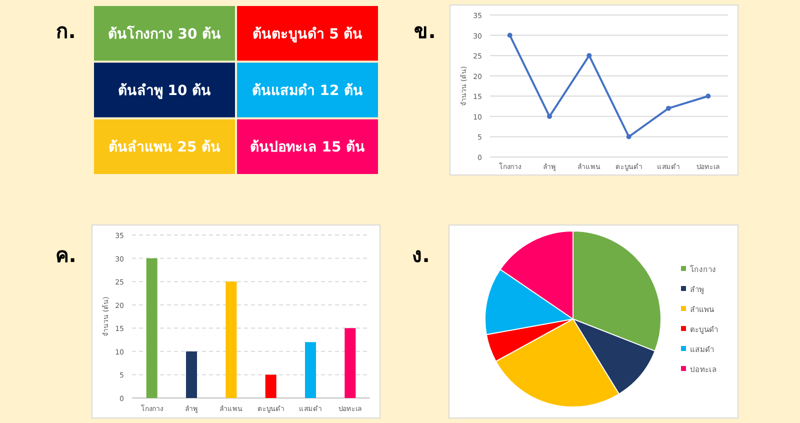  Describe the element at coordinates (308, 91) in the screenshot. I see `text: ต้นแสมดำ 12 ต้น` at that location.